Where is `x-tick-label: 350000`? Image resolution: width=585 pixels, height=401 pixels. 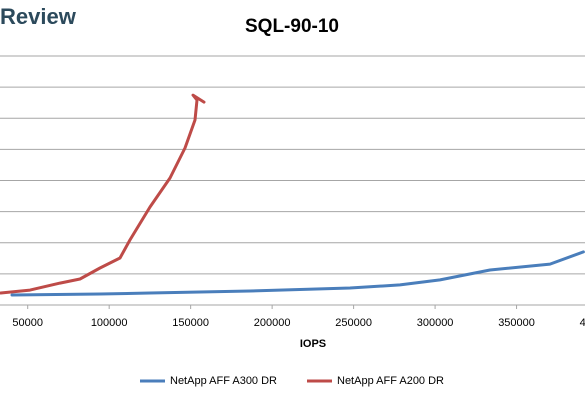
x-tick-label: 350000 is located at coordinates (516, 323).